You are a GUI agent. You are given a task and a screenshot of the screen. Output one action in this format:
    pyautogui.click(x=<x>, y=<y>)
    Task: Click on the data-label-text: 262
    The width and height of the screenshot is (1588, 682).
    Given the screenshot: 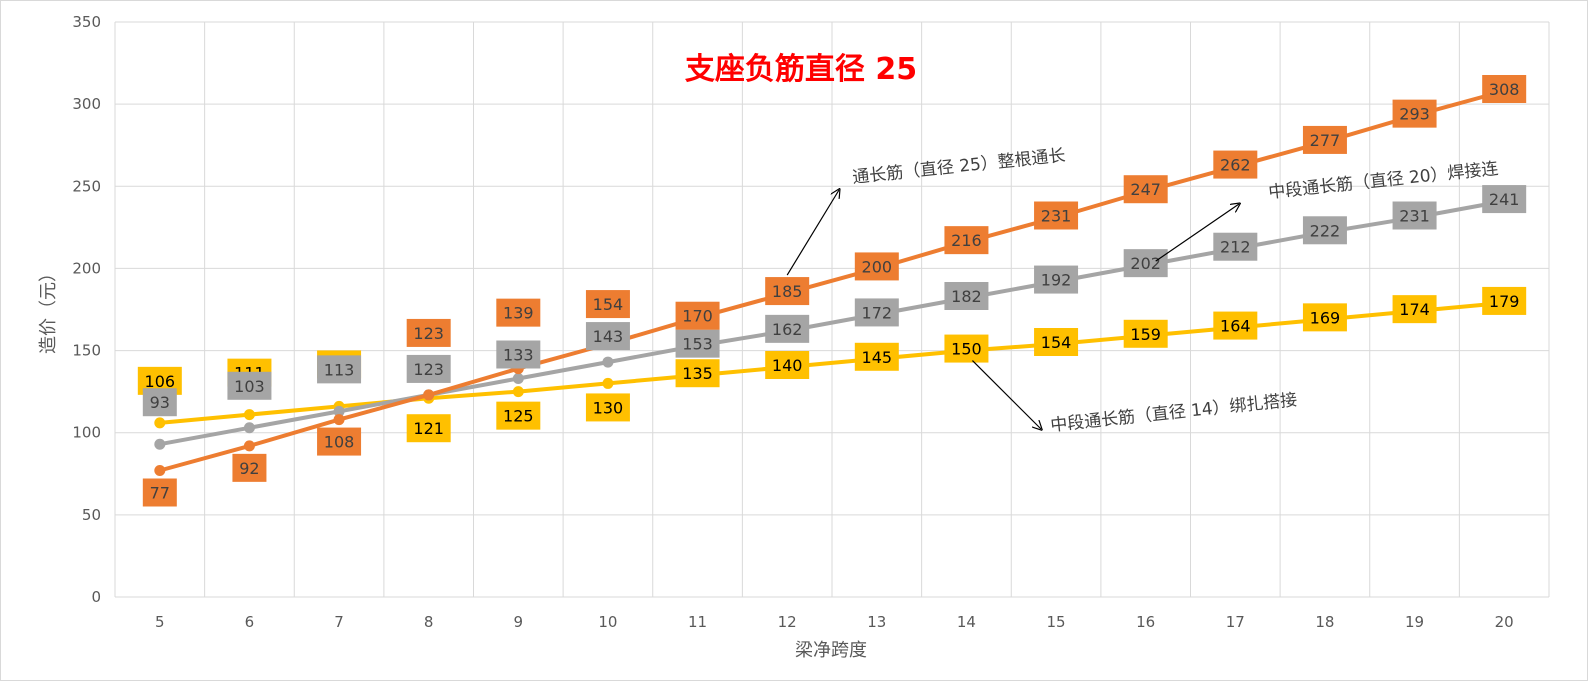 What is the action you would take?
    pyautogui.click(x=1235, y=165)
    